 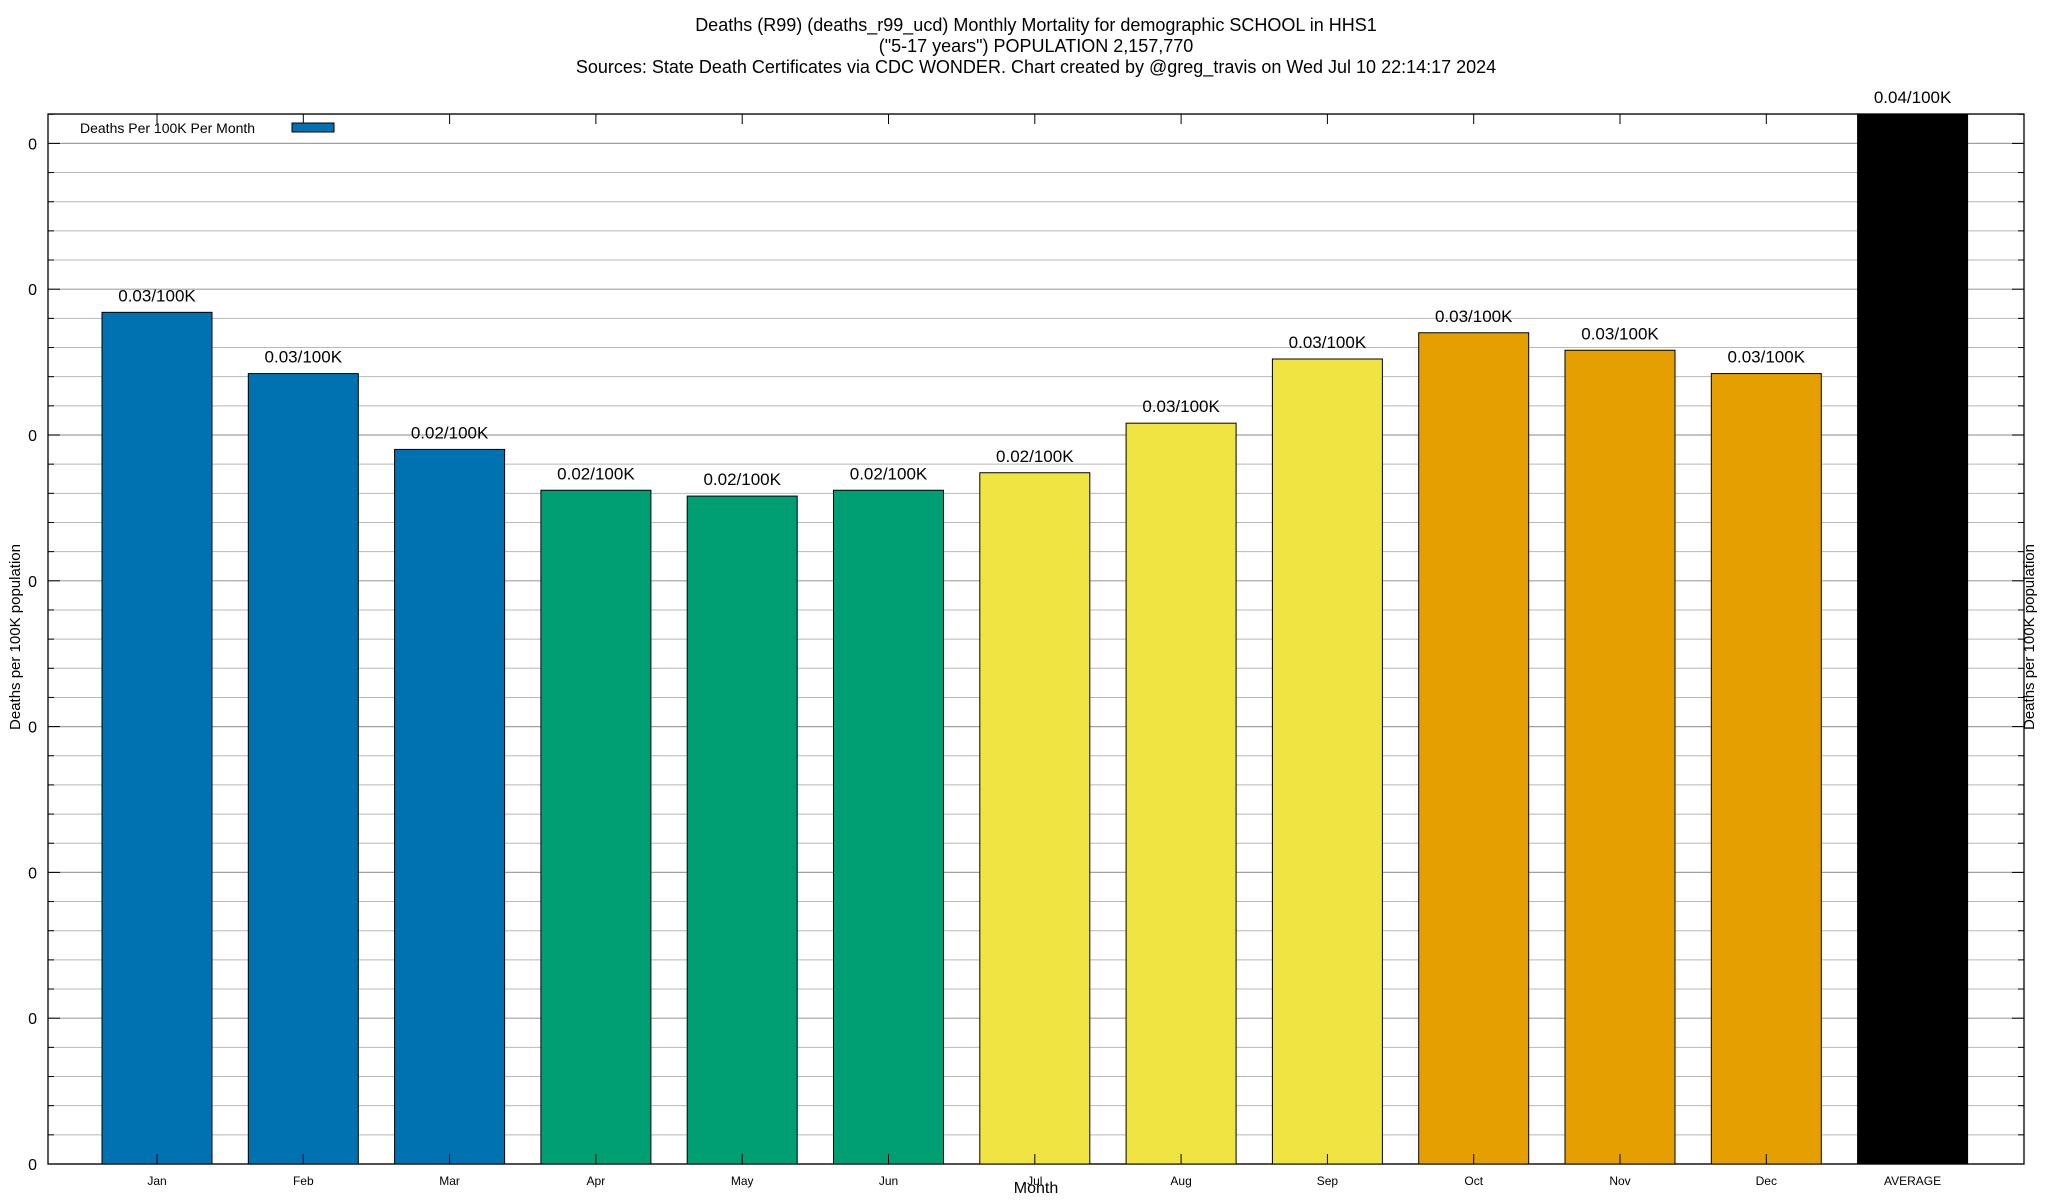 I want to click on bar-mar, so click(x=450, y=806).